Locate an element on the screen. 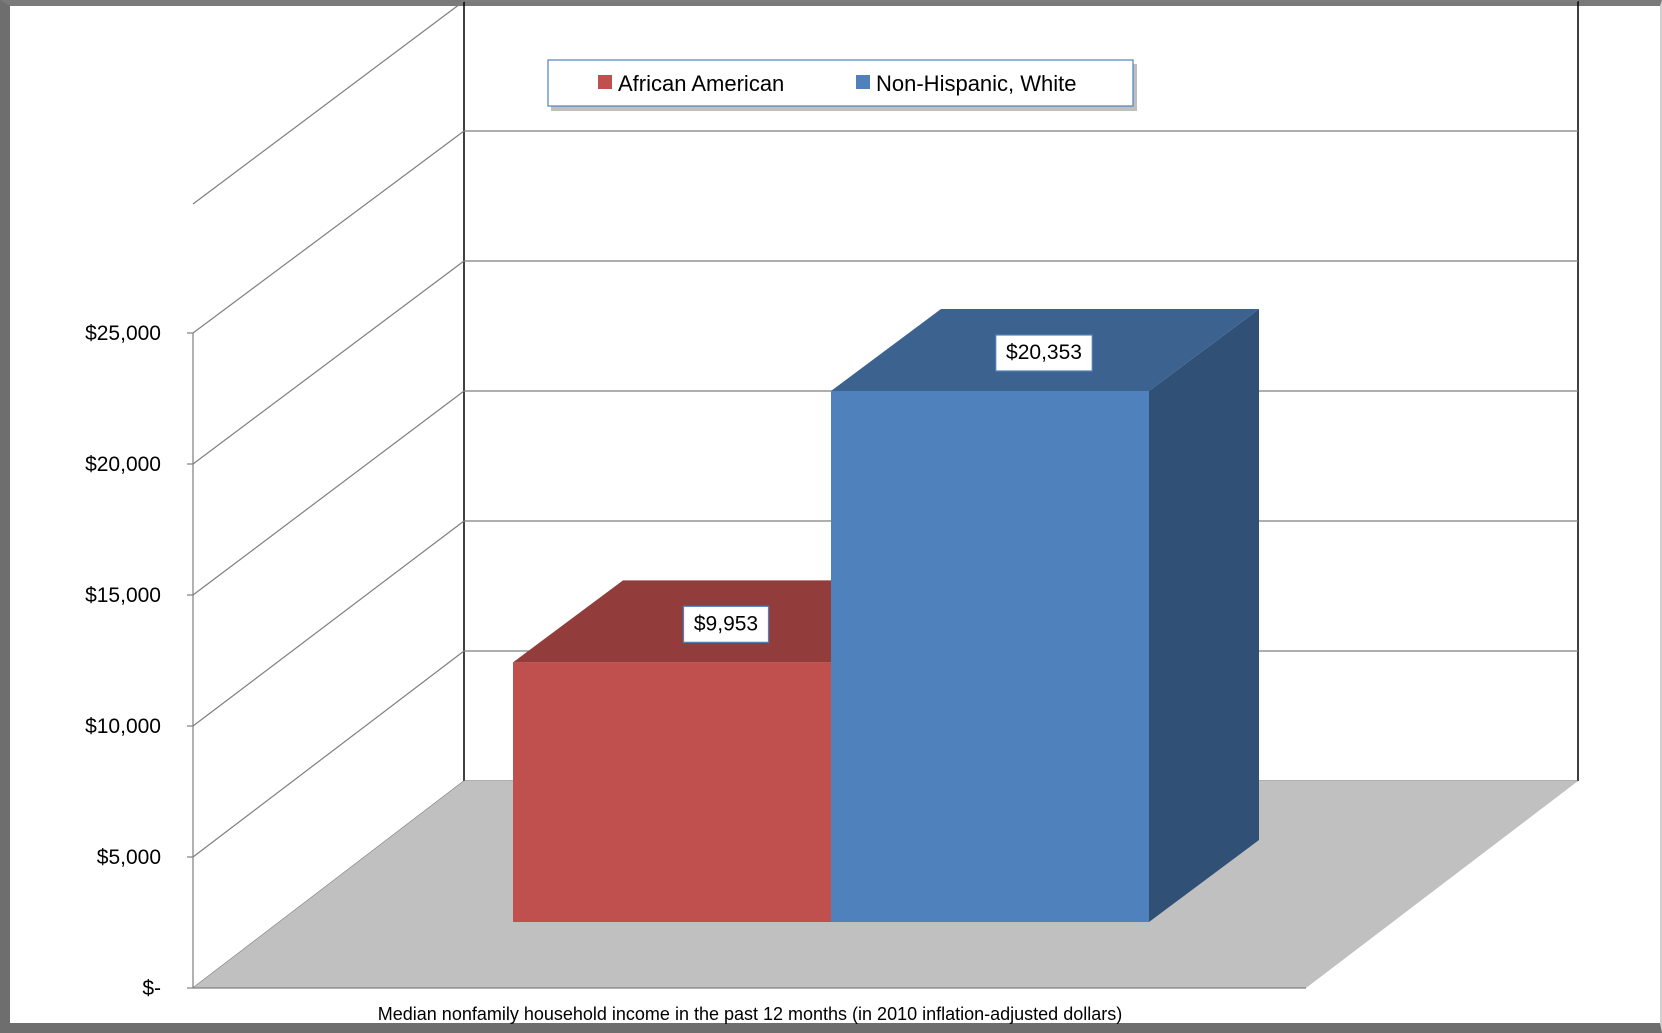  legend-label-african-american: African American is located at coordinates (701, 83).